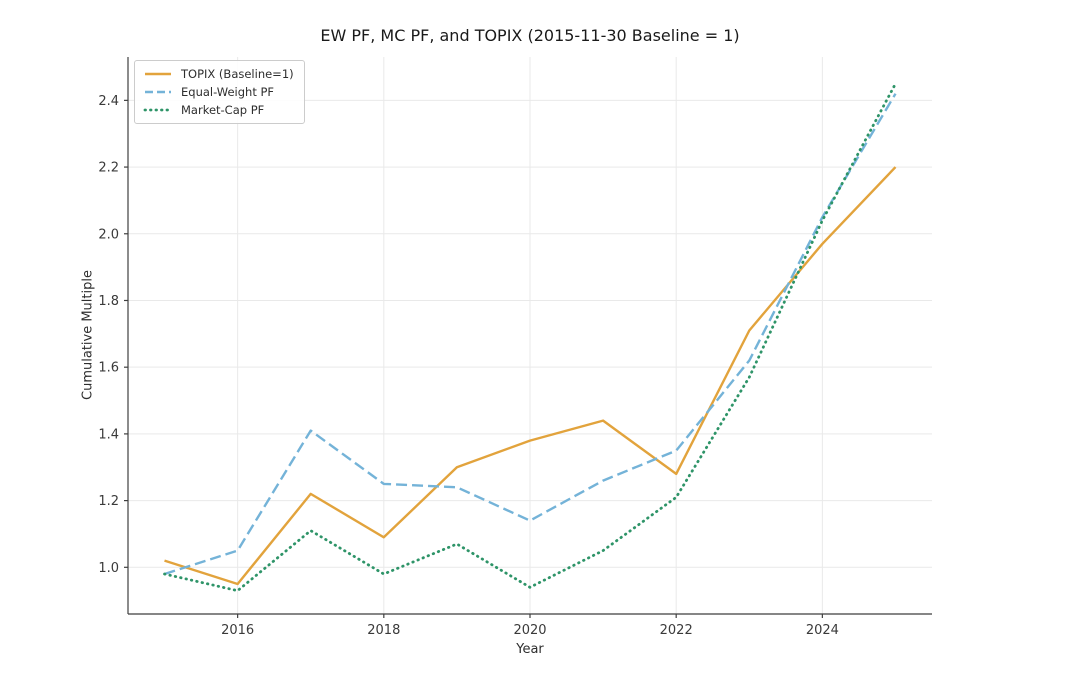 Image resolution: width=1066 pixels, height=676 pixels. I want to click on y-tick-label: 1.4, so click(108, 434).